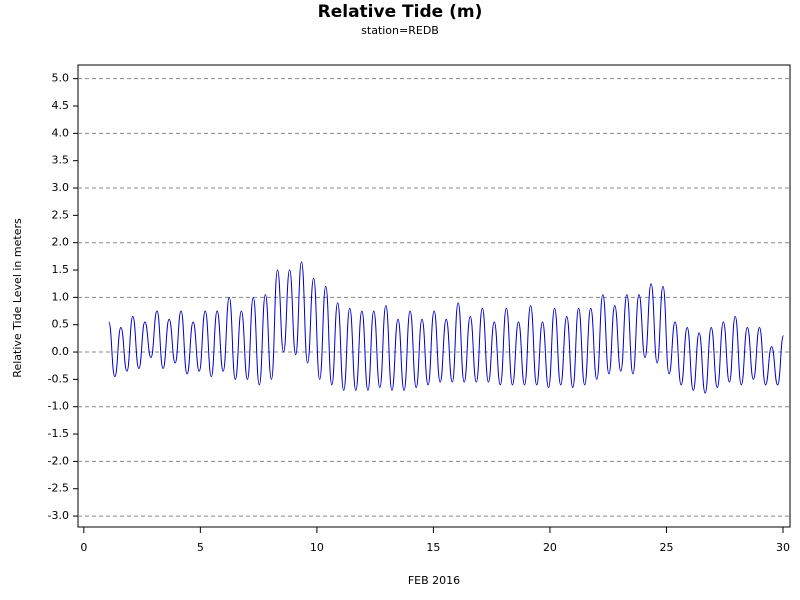 This screenshot has height=600, width=800. Describe the element at coordinates (61, 105) in the screenshot. I see `y-tick-label: 4.5` at that location.